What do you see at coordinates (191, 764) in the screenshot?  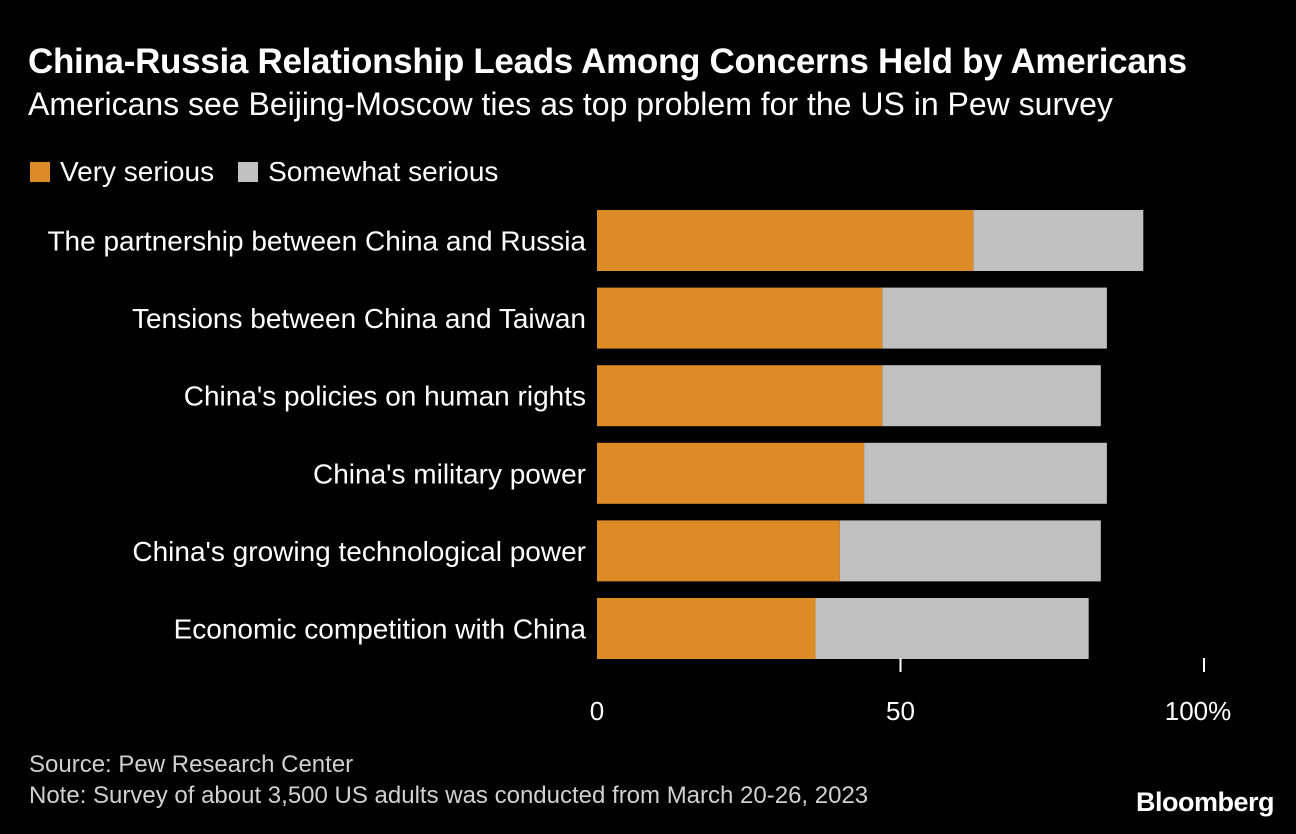 I see `source-note: Source: Pew Research Center` at bounding box center [191, 764].